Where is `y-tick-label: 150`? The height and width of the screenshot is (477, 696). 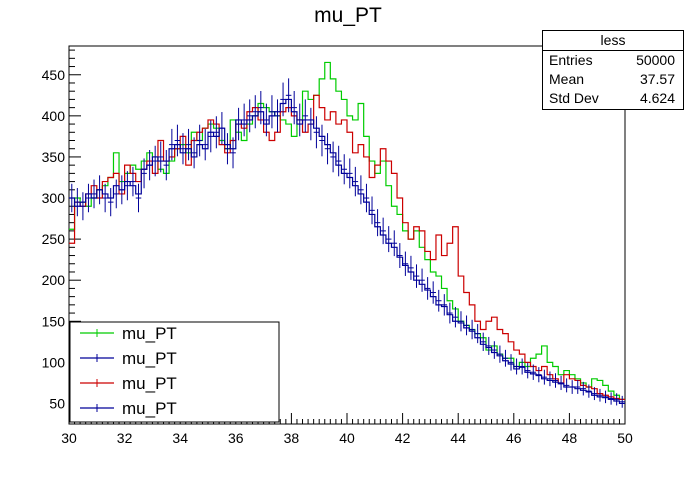 y-tick-label: 150 is located at coordinates (54, 321).